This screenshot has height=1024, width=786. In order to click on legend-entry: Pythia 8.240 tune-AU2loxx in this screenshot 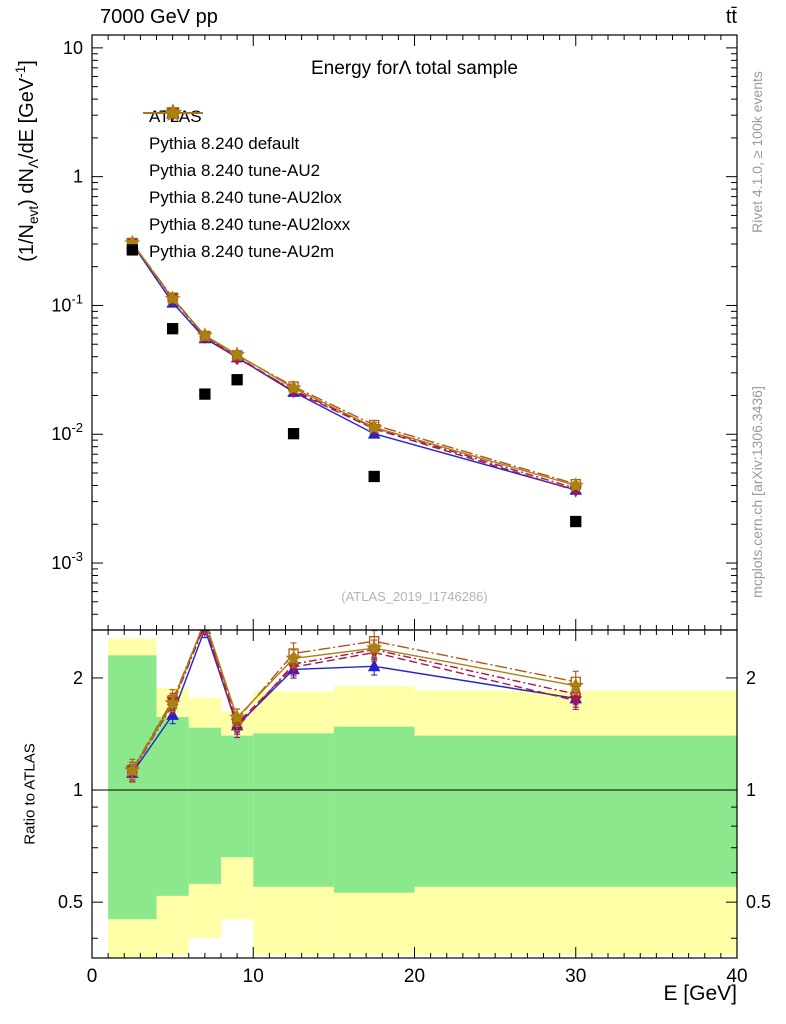, I will do `click(245, 172)`.